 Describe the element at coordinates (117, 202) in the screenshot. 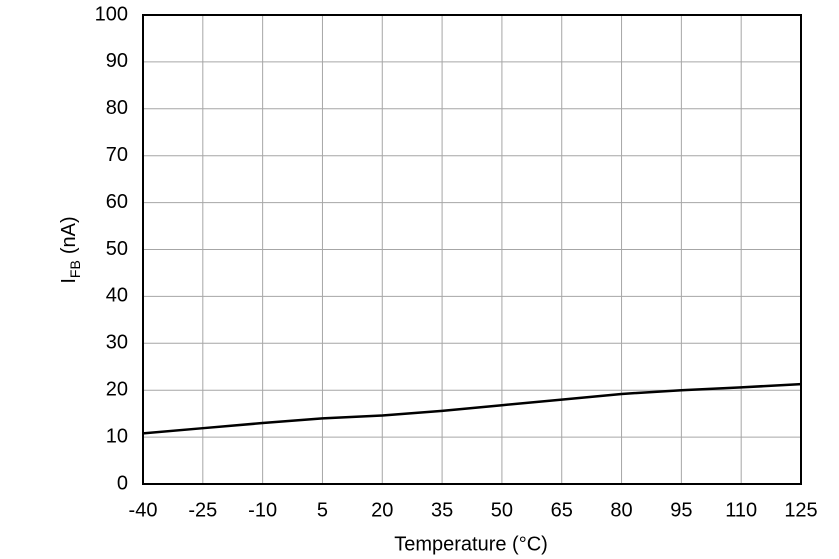

I see `y-tick-label: 60` at that location.